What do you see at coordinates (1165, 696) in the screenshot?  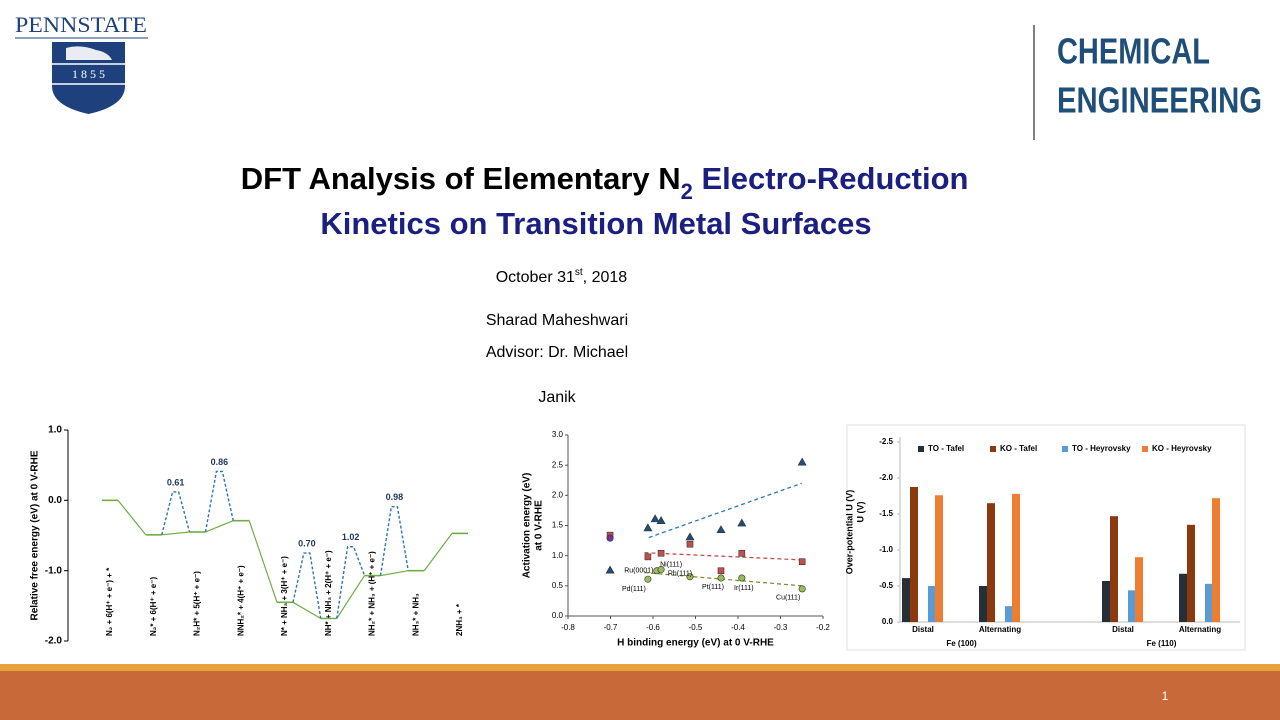 I see `page-number: 1` at bounding box center [1165, 696].